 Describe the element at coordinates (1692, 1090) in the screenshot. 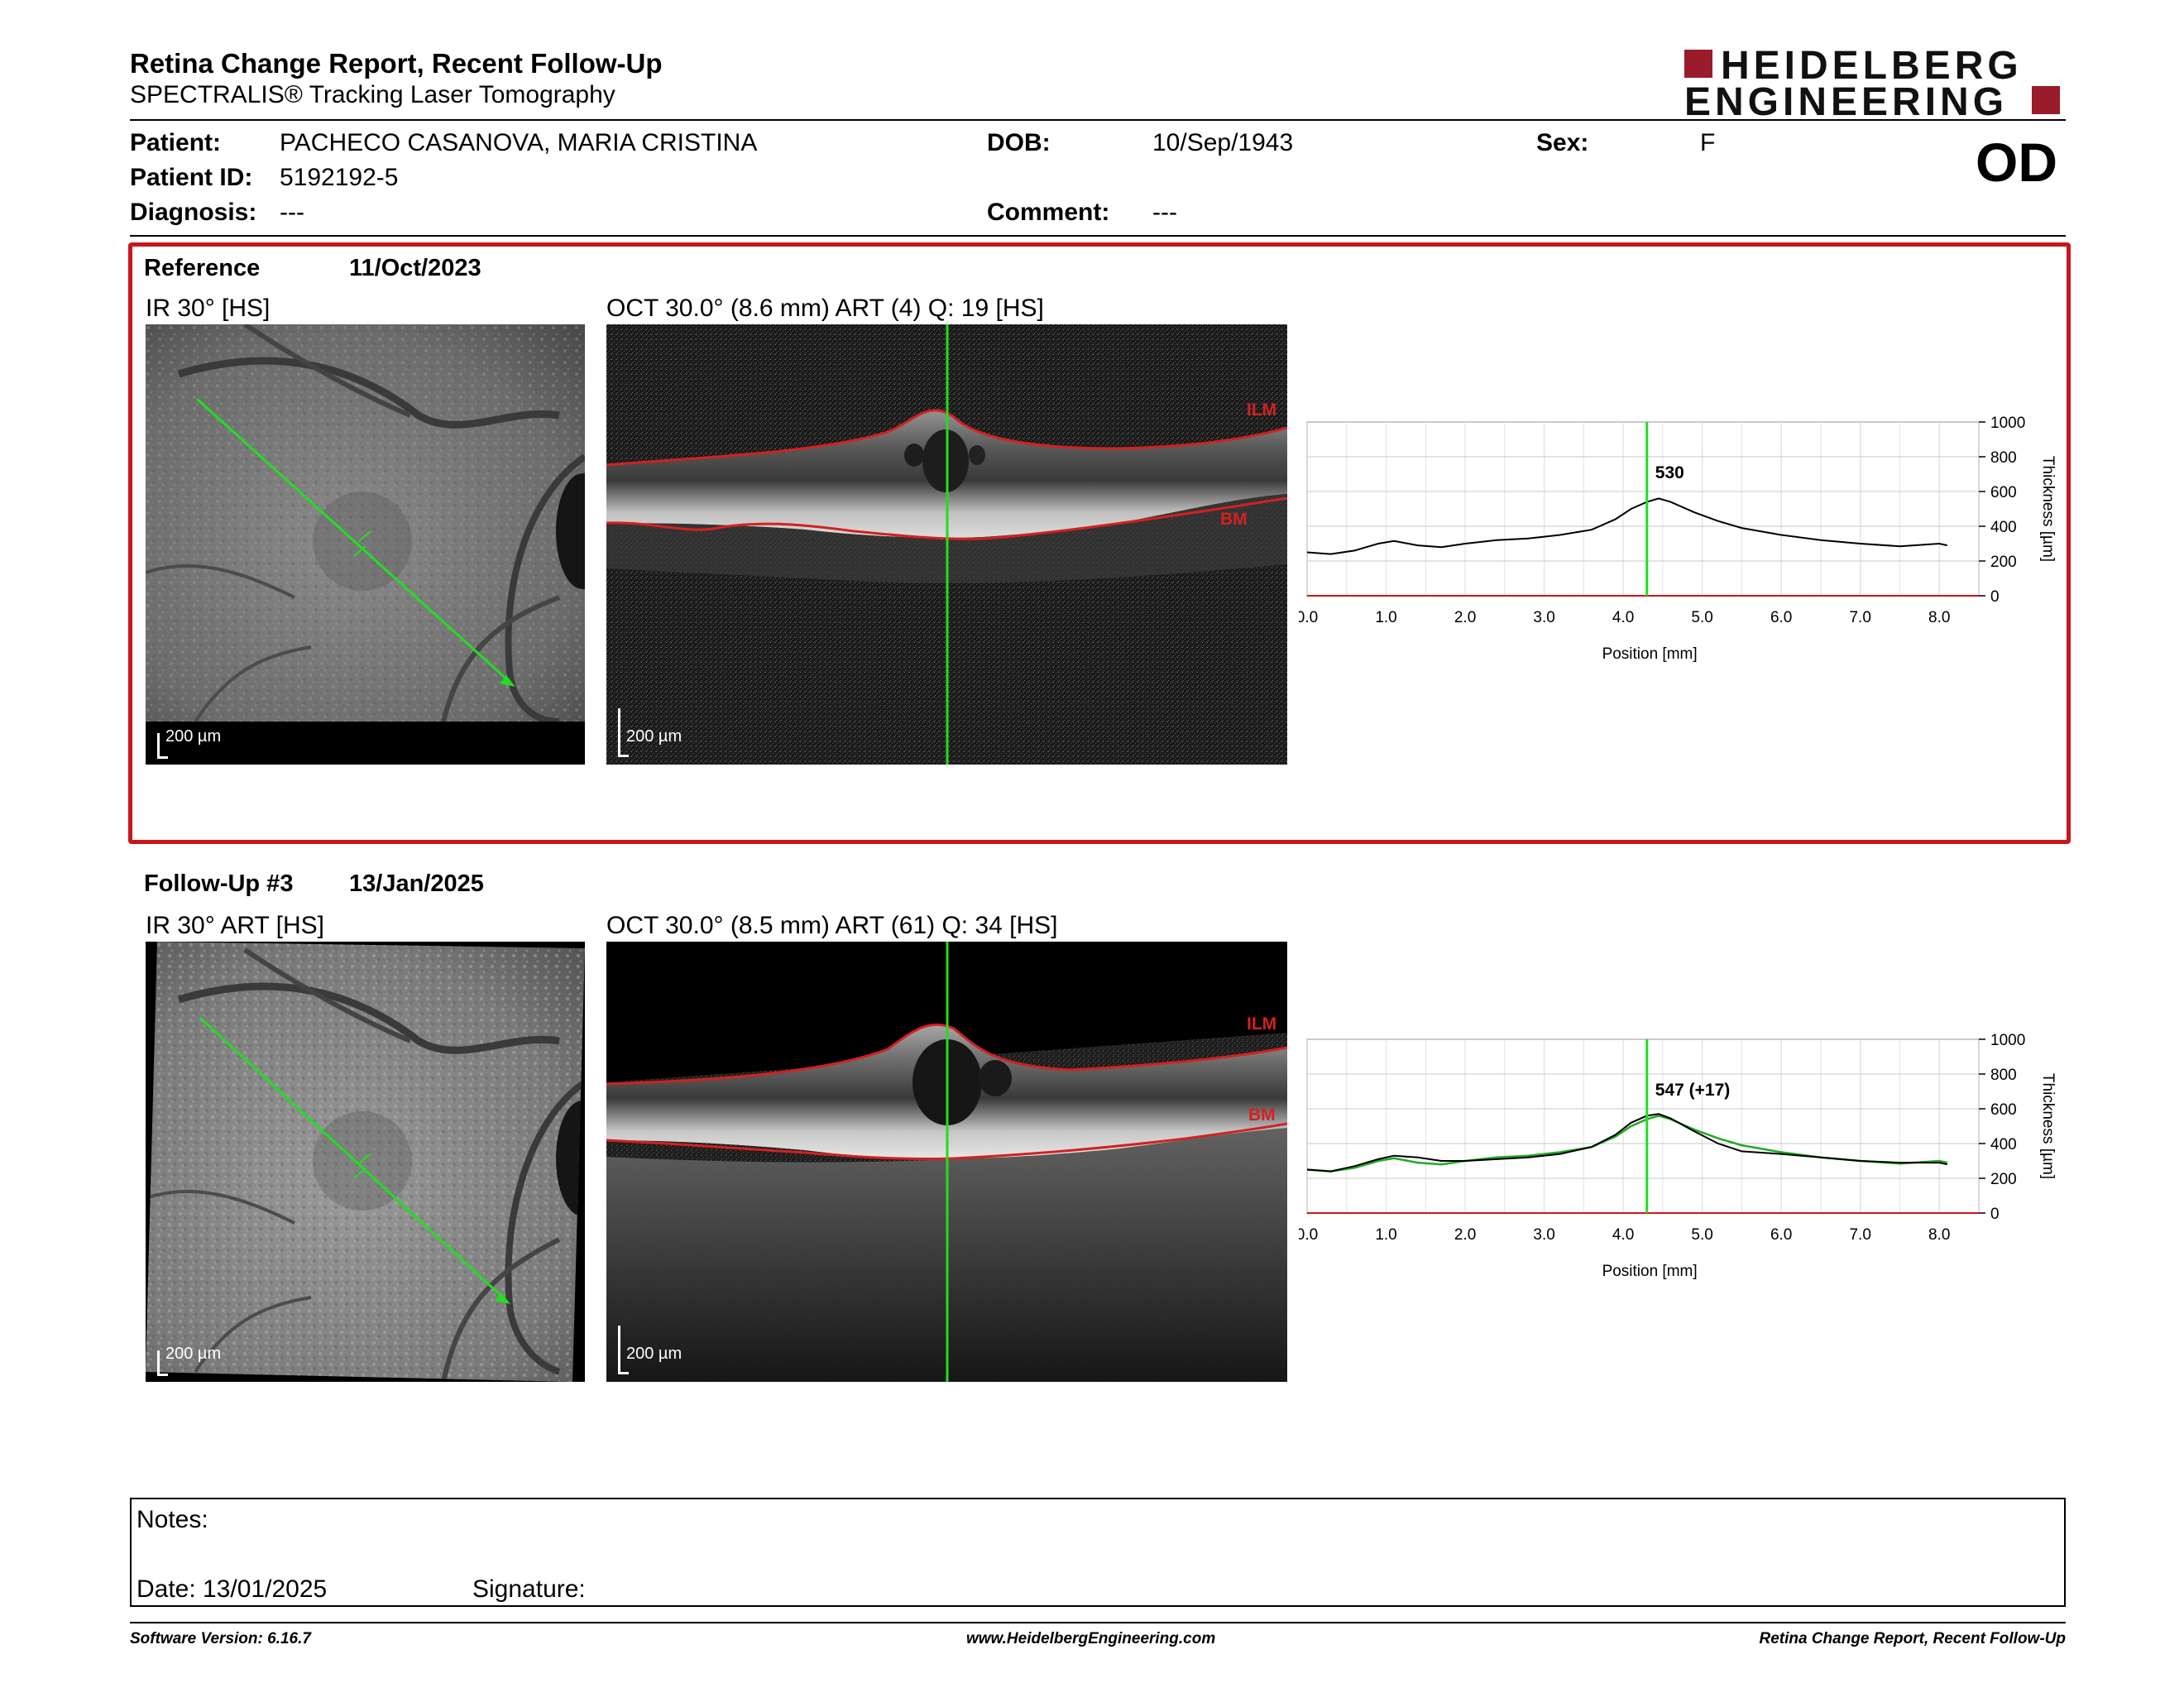

I see `marker-value-label: 547 (+17)` at that location.